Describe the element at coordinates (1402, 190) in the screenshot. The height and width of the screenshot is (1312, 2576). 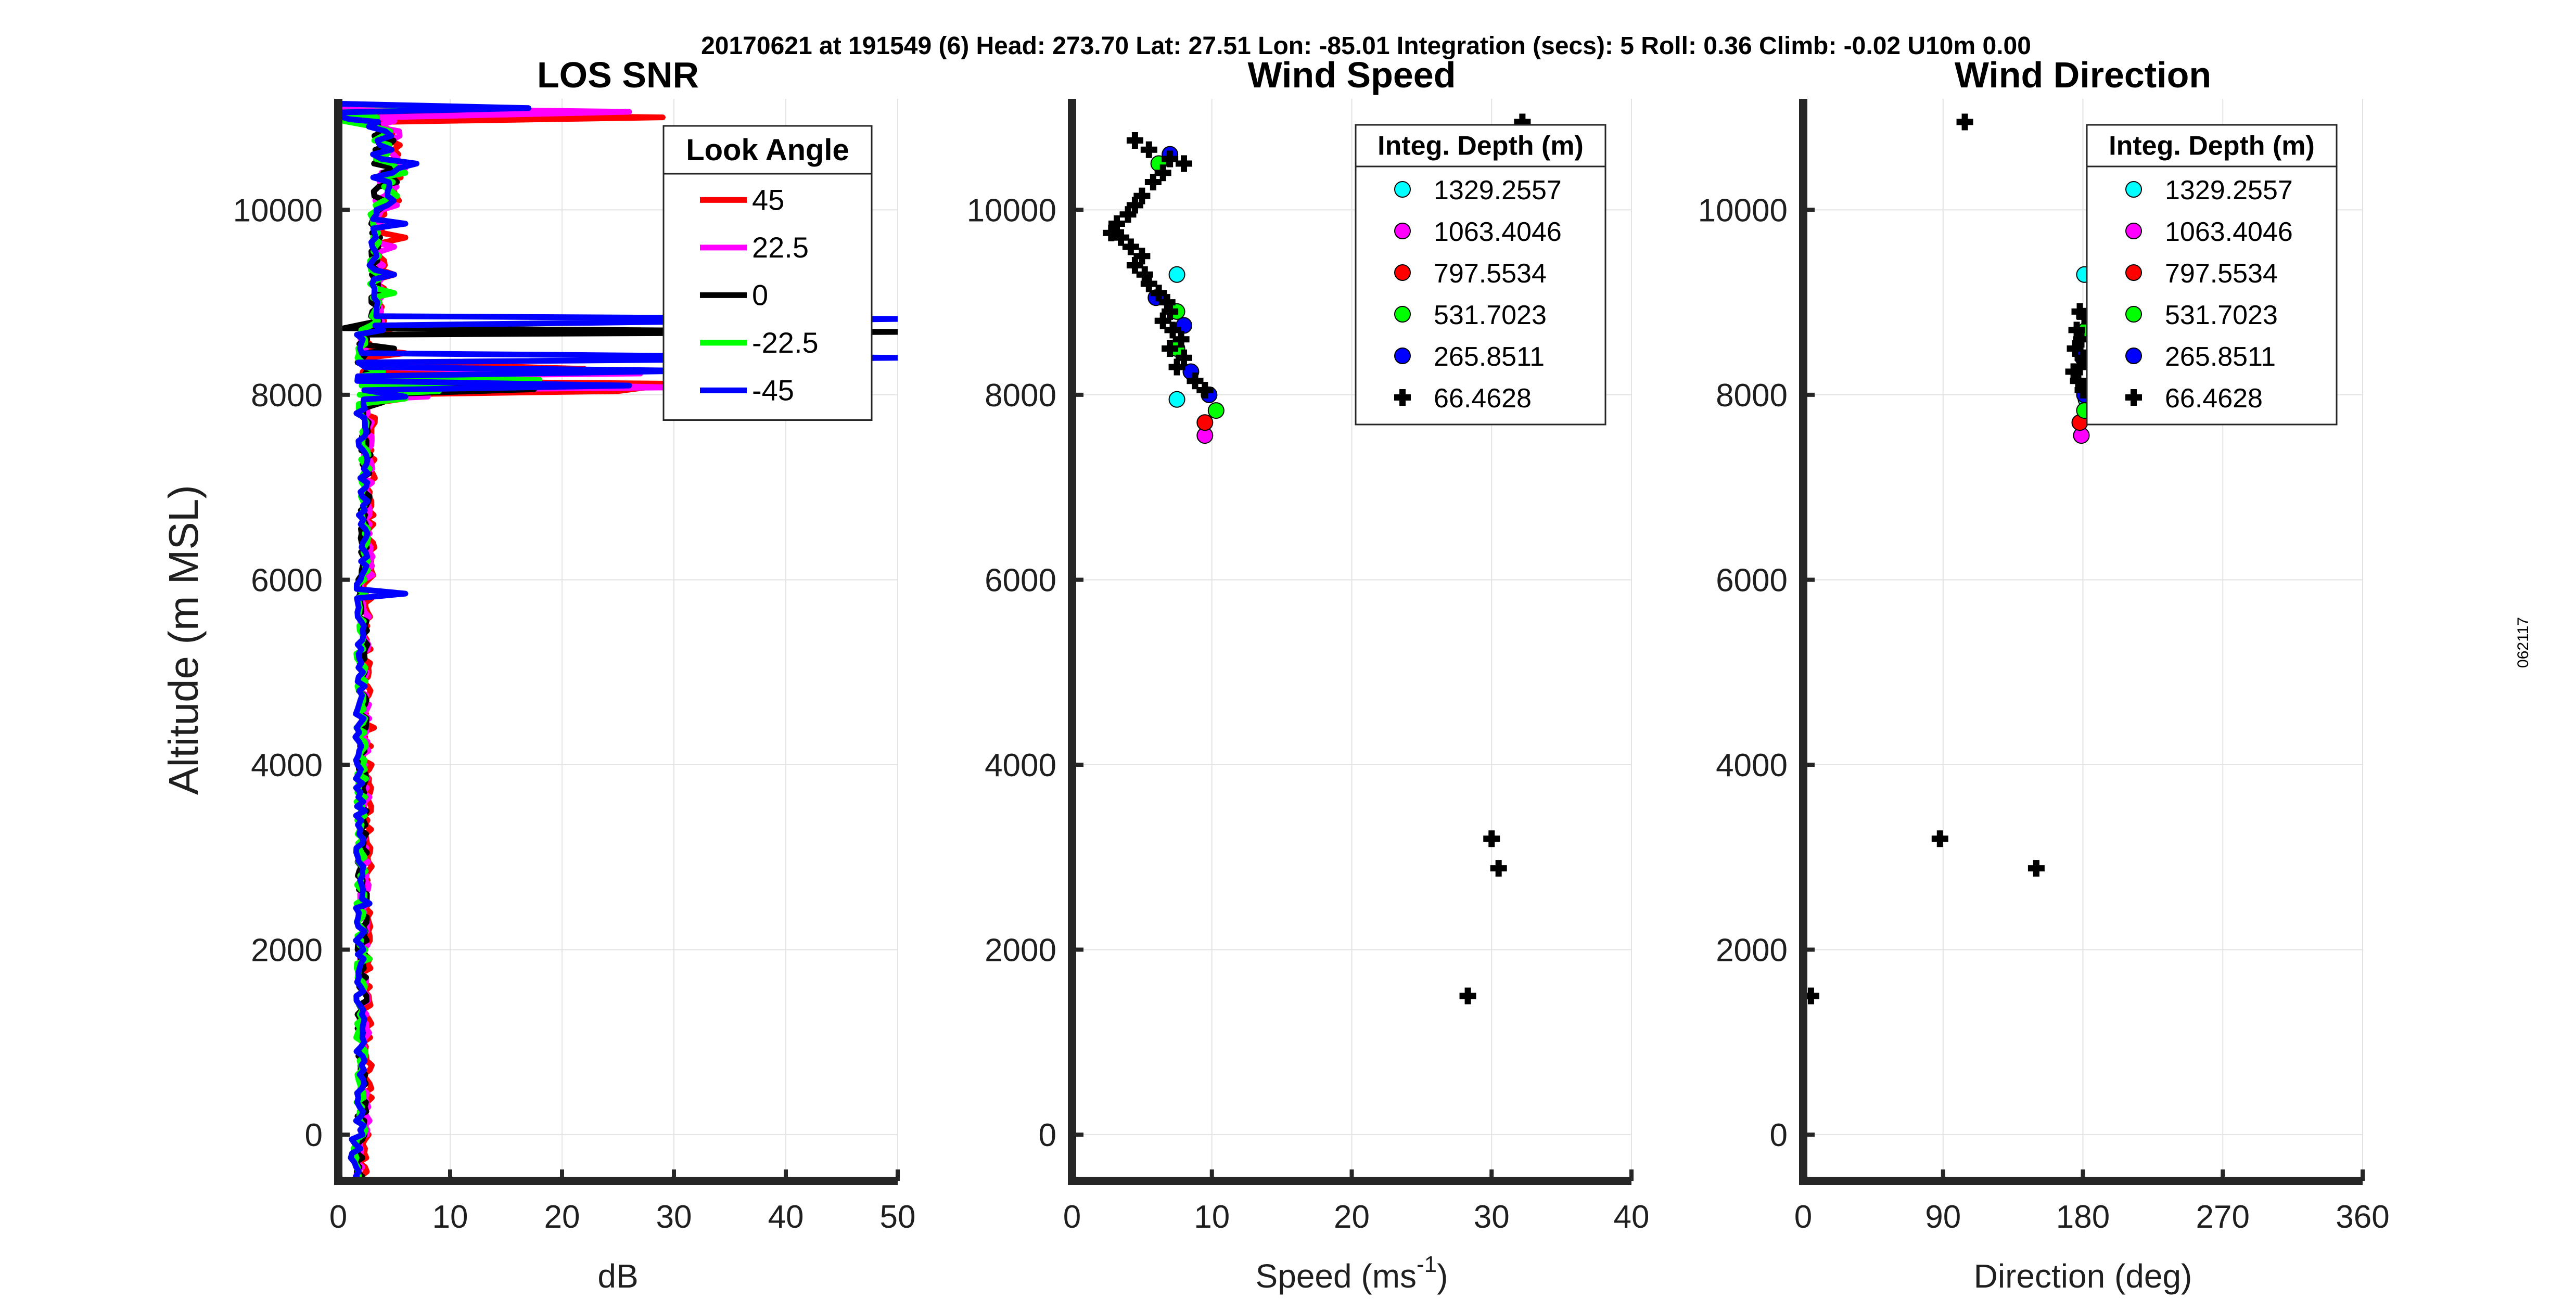
I see `legend-marker-1329.2557` at that location.